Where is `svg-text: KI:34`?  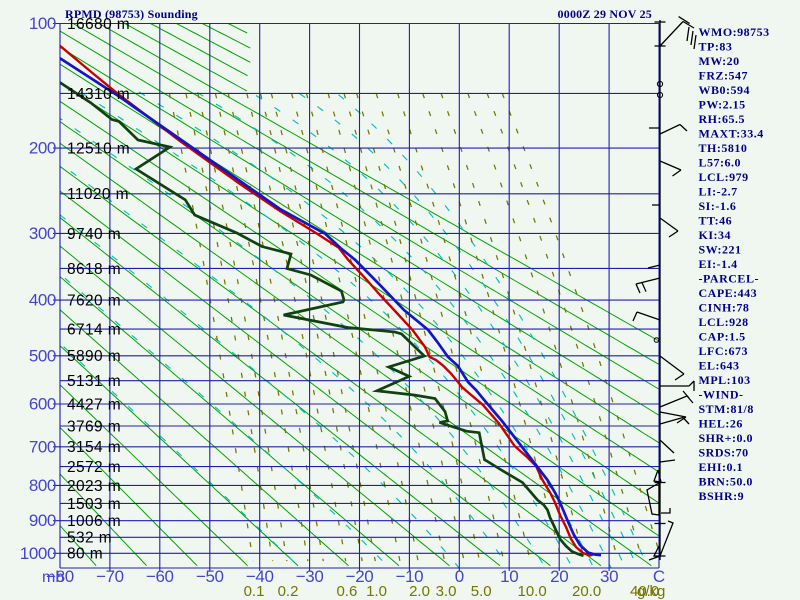 svg-text: KI:34 is located at coordinates (715, 235).